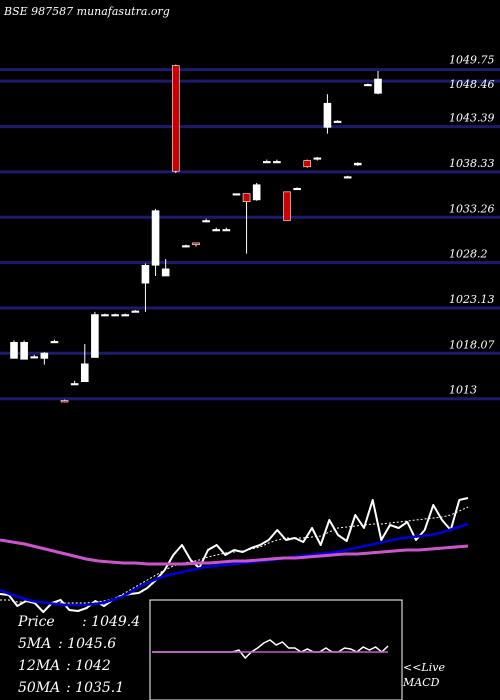 The width and height of the screenshot is (500, 700). What do you see at coordinates (34, 644) in the screenshot?
I see `summary-5ma-label: 5MA` at bounding box center [34, 644].